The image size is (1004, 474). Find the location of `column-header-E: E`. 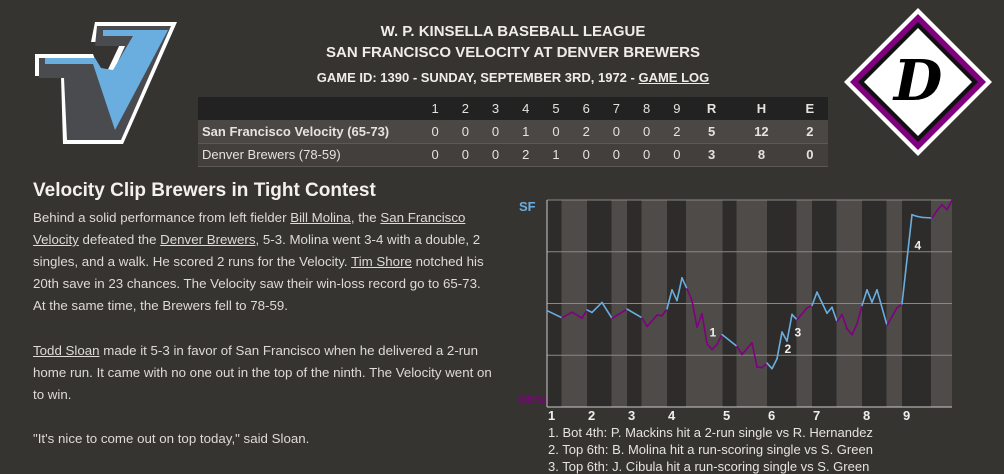

column-header-E: E is located at coordinates (809, 108).